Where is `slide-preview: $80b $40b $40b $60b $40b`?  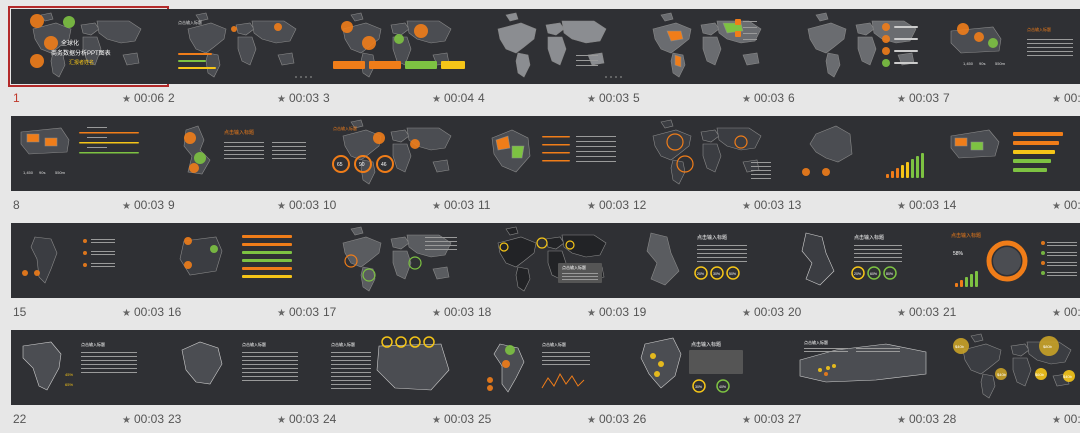
slide-preview: $80b $40b $40b $60b $40b is located at coordinates (1010, 367).